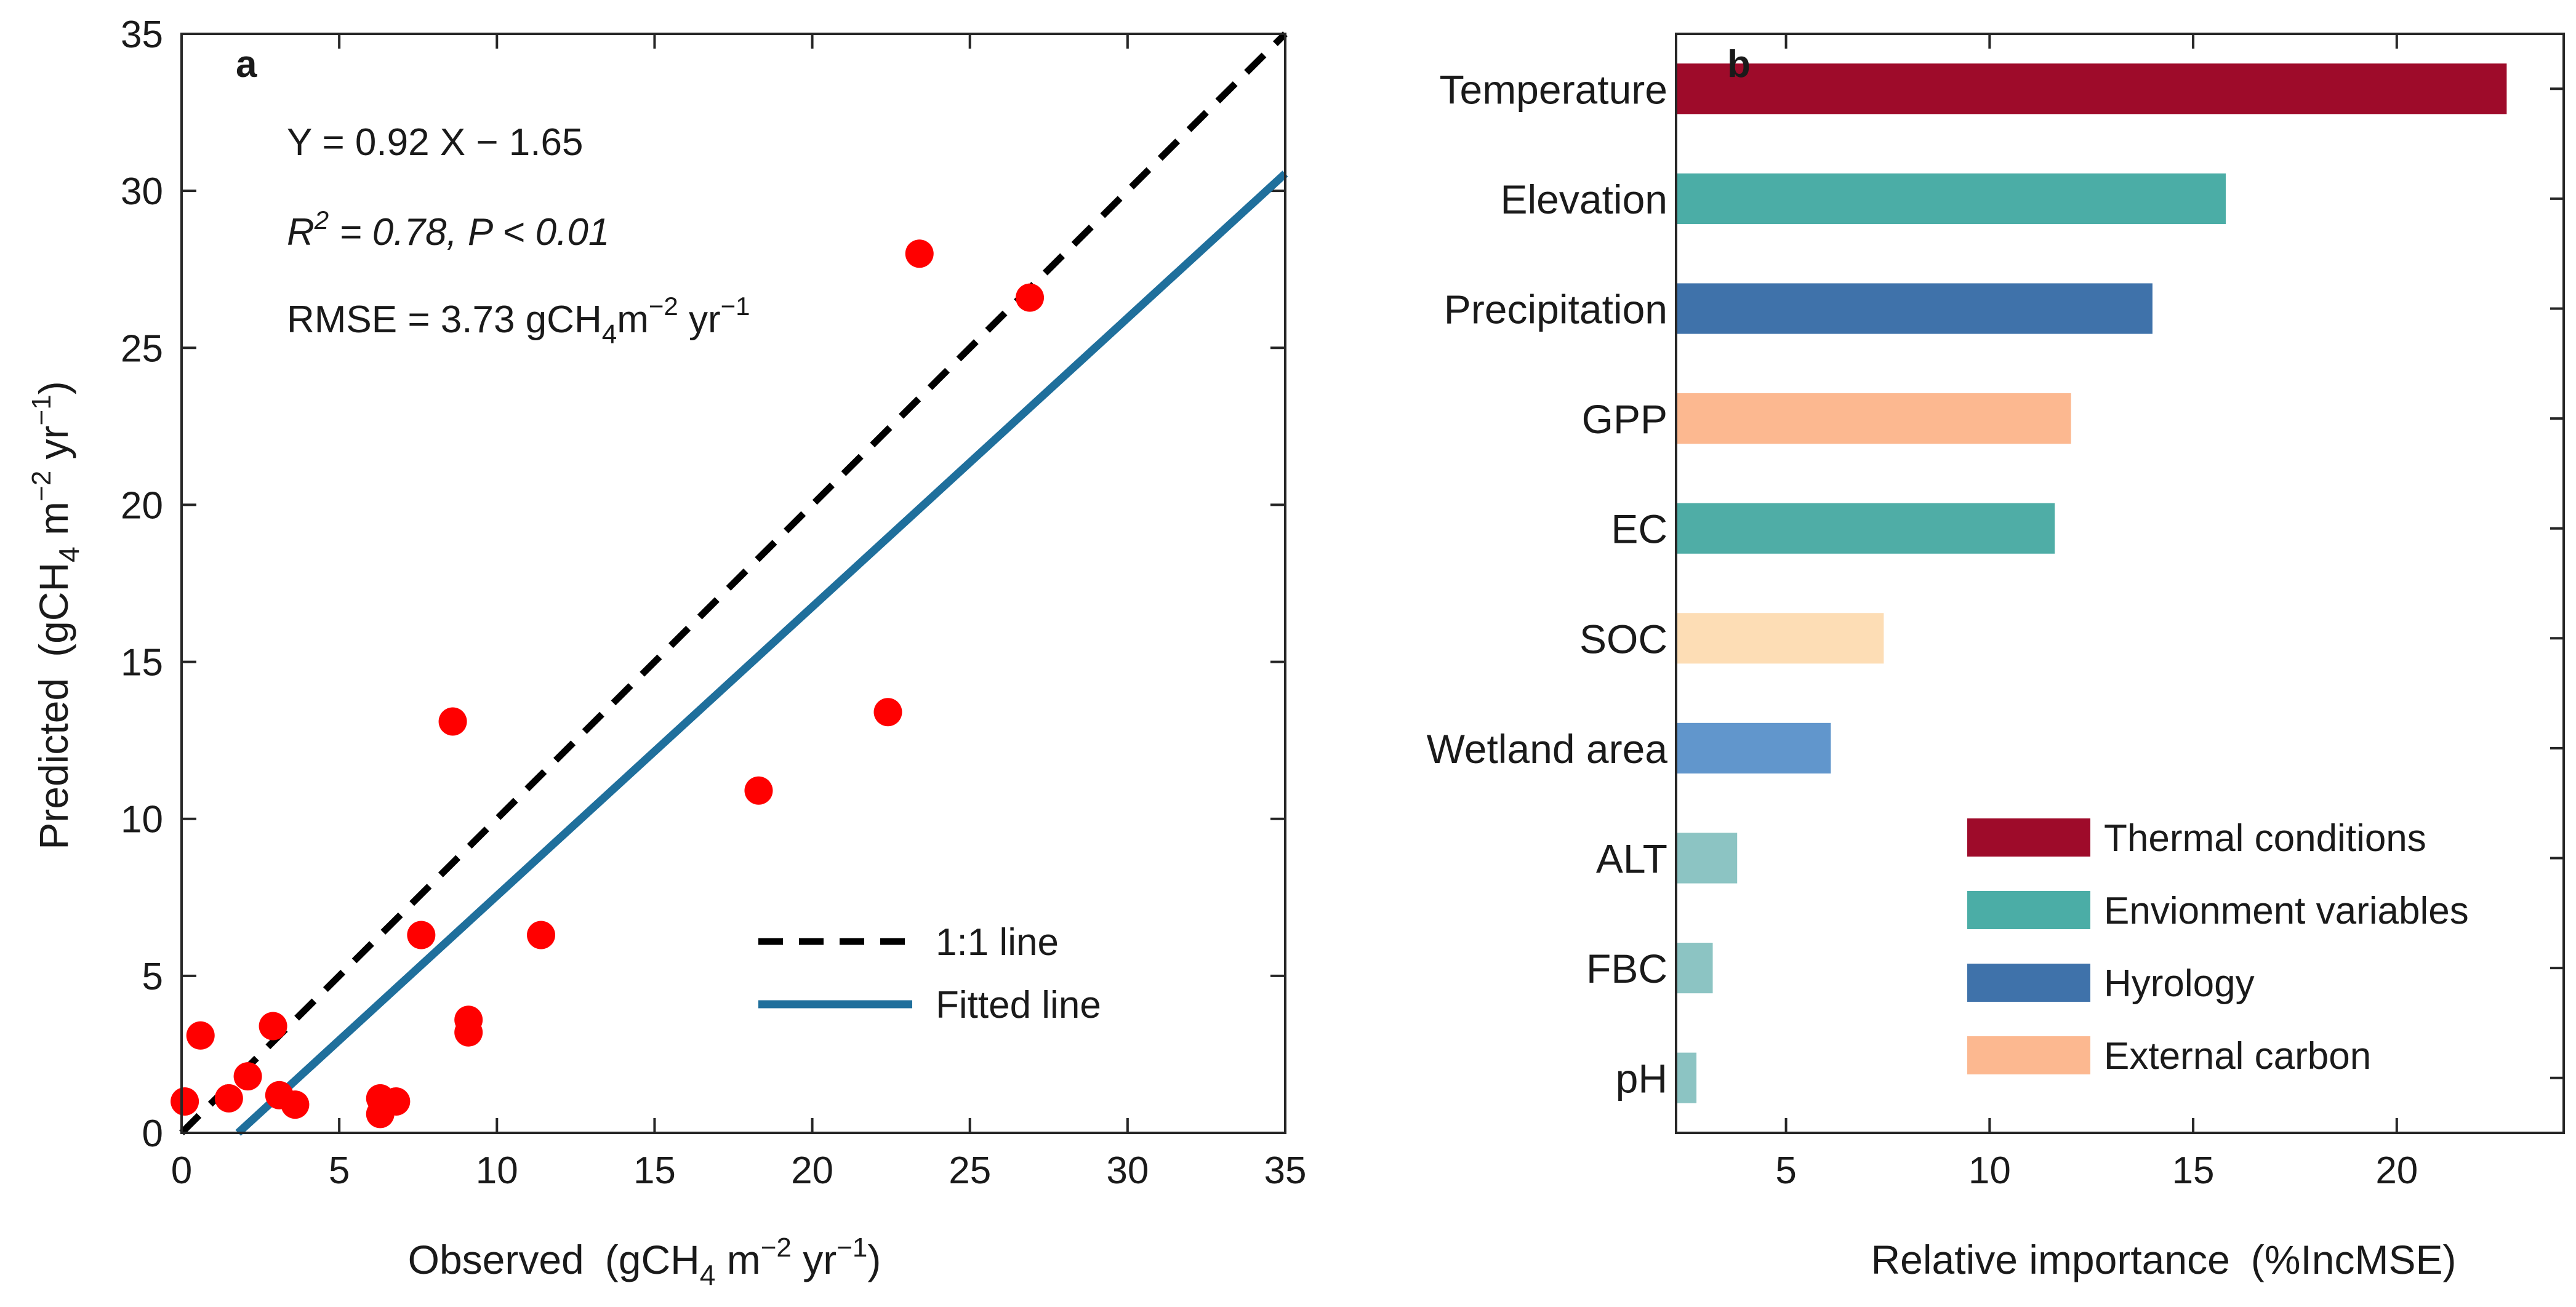  I want to click on legend-label-fitted: Fitted line, so click(1018, 1005).